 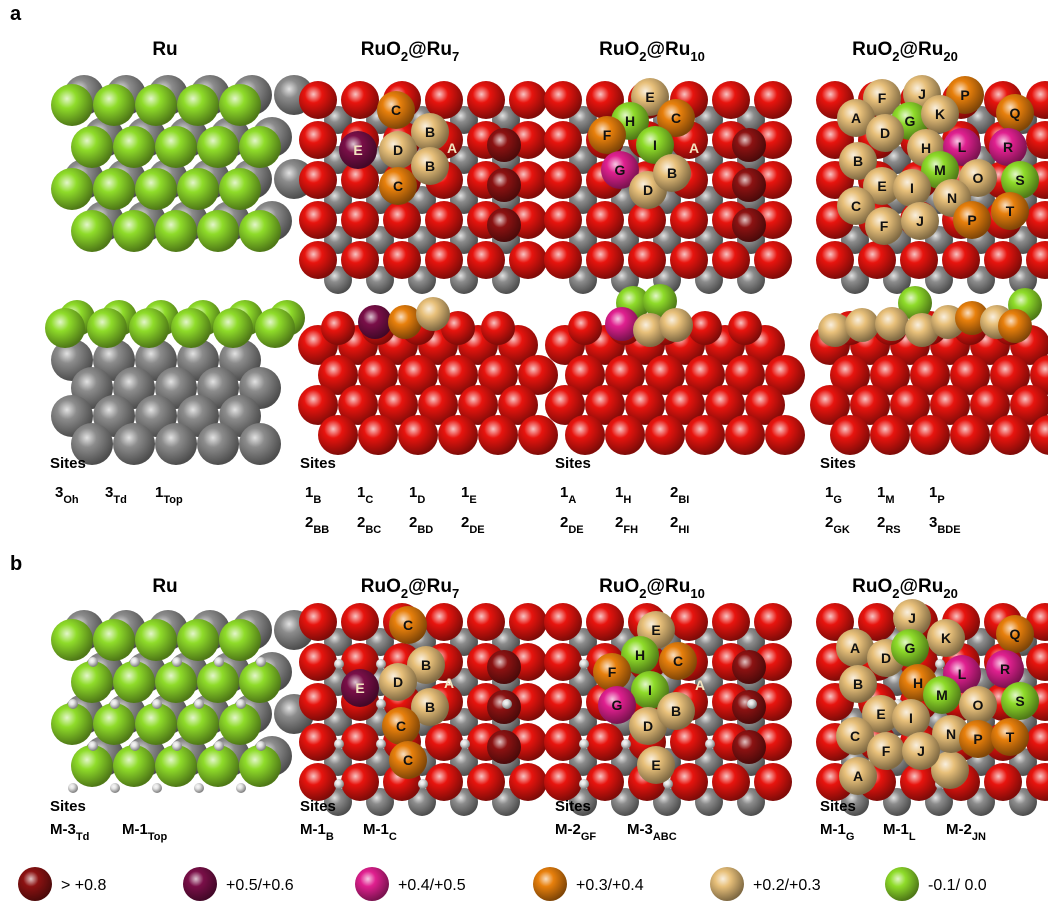 I want to click on label: 1H, so click(x=623, y=495).